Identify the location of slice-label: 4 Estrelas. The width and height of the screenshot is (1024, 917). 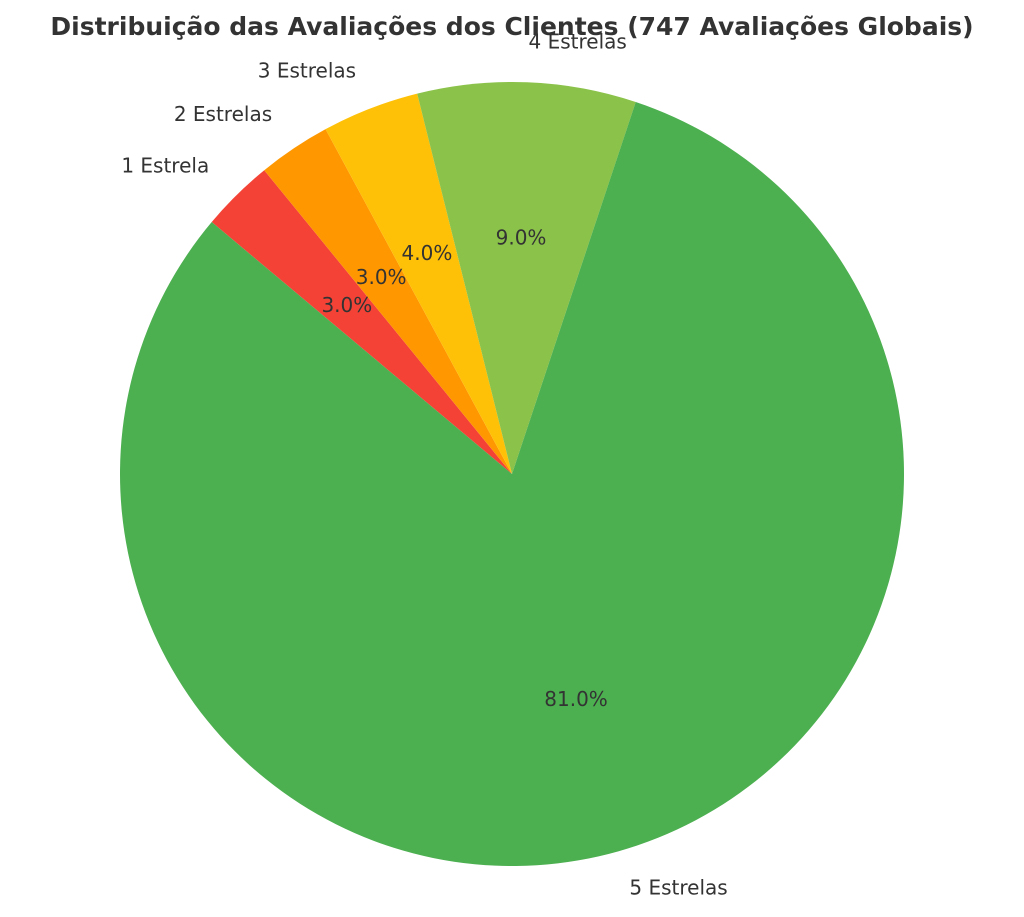
(578, 42).